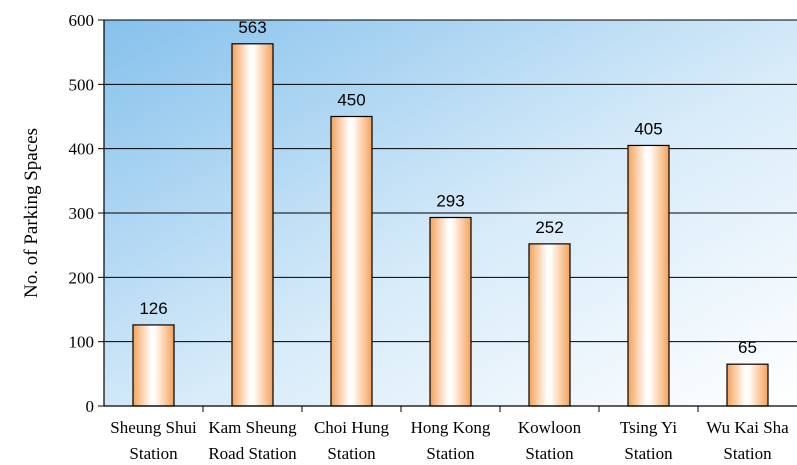 Image resolution: width=797 pixels, height=465 pixels. Describe the element at coordinates (82, 20) in the screenshot. I see `y-tick-label: 600` at that location.